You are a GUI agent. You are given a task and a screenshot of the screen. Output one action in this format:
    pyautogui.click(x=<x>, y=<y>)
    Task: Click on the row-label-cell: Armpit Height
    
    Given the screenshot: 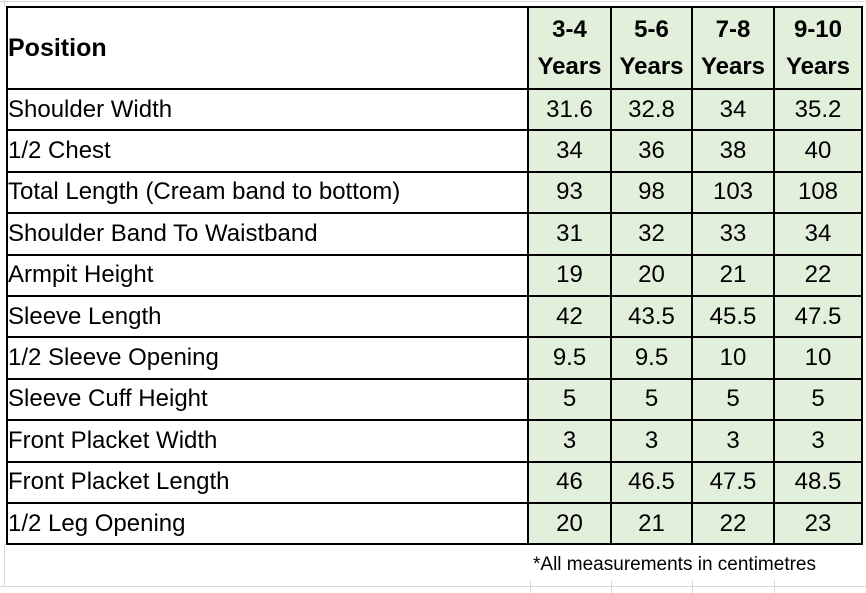 What is the action you would take?
    pyautogui.click(x=267, y=275)
    